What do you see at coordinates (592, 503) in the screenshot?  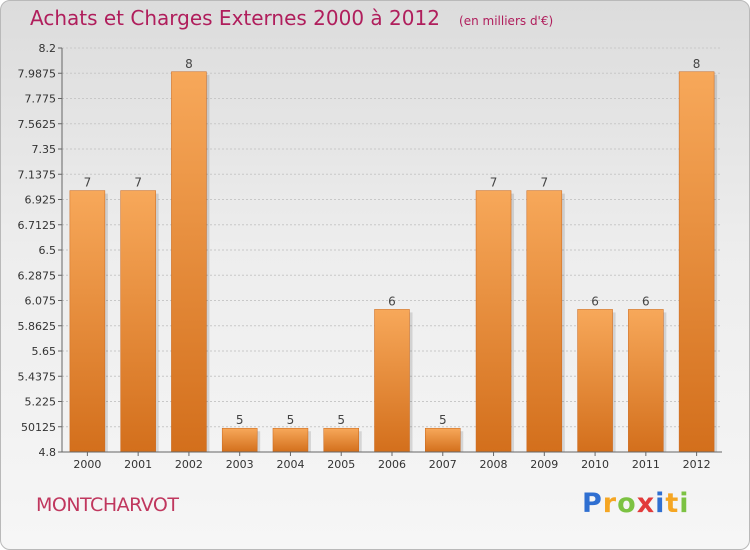 I see `logo-letter: P` at bounding box center [592, 503].